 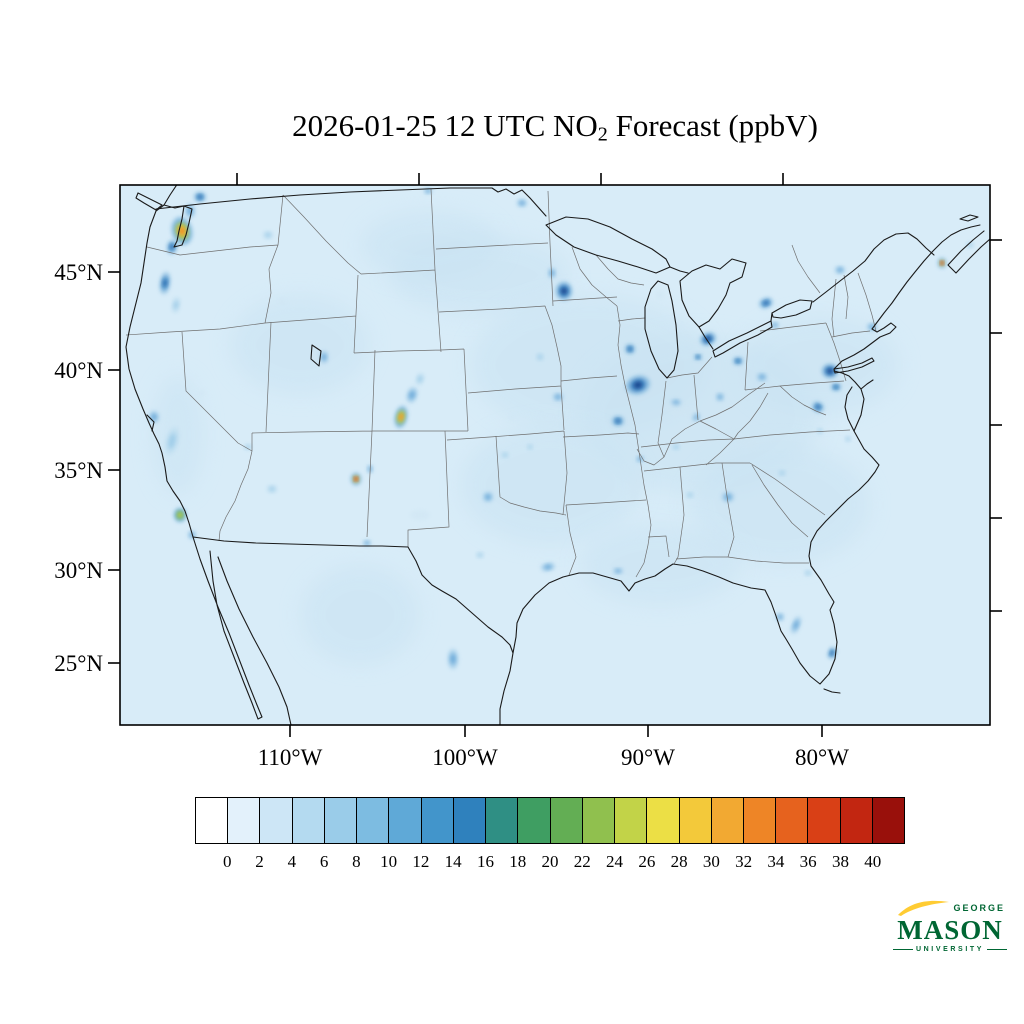 What do you see at coordinates (923, 908) in the screenshot?
I see `gmu-swoosh-icon` at bounding box center [923, 908].